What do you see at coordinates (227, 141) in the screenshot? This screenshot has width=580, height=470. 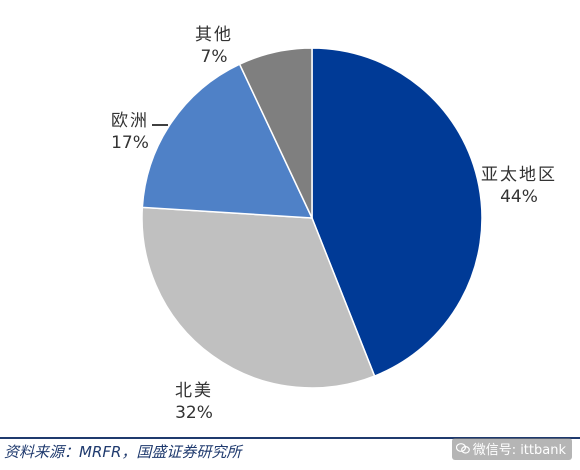 I see `slice-europe` at bounding box center [227, 141].